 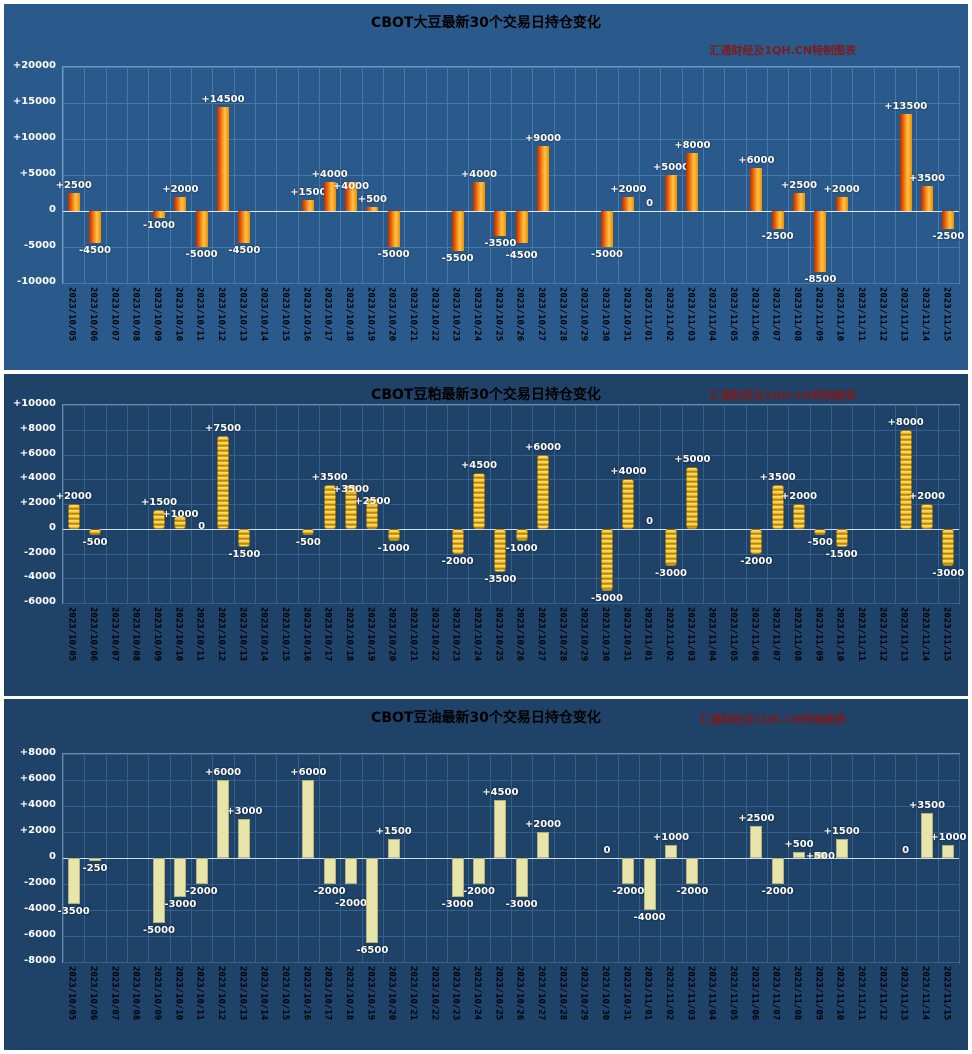 I want to click on value-label: +3000, so click(x=244, y=811).